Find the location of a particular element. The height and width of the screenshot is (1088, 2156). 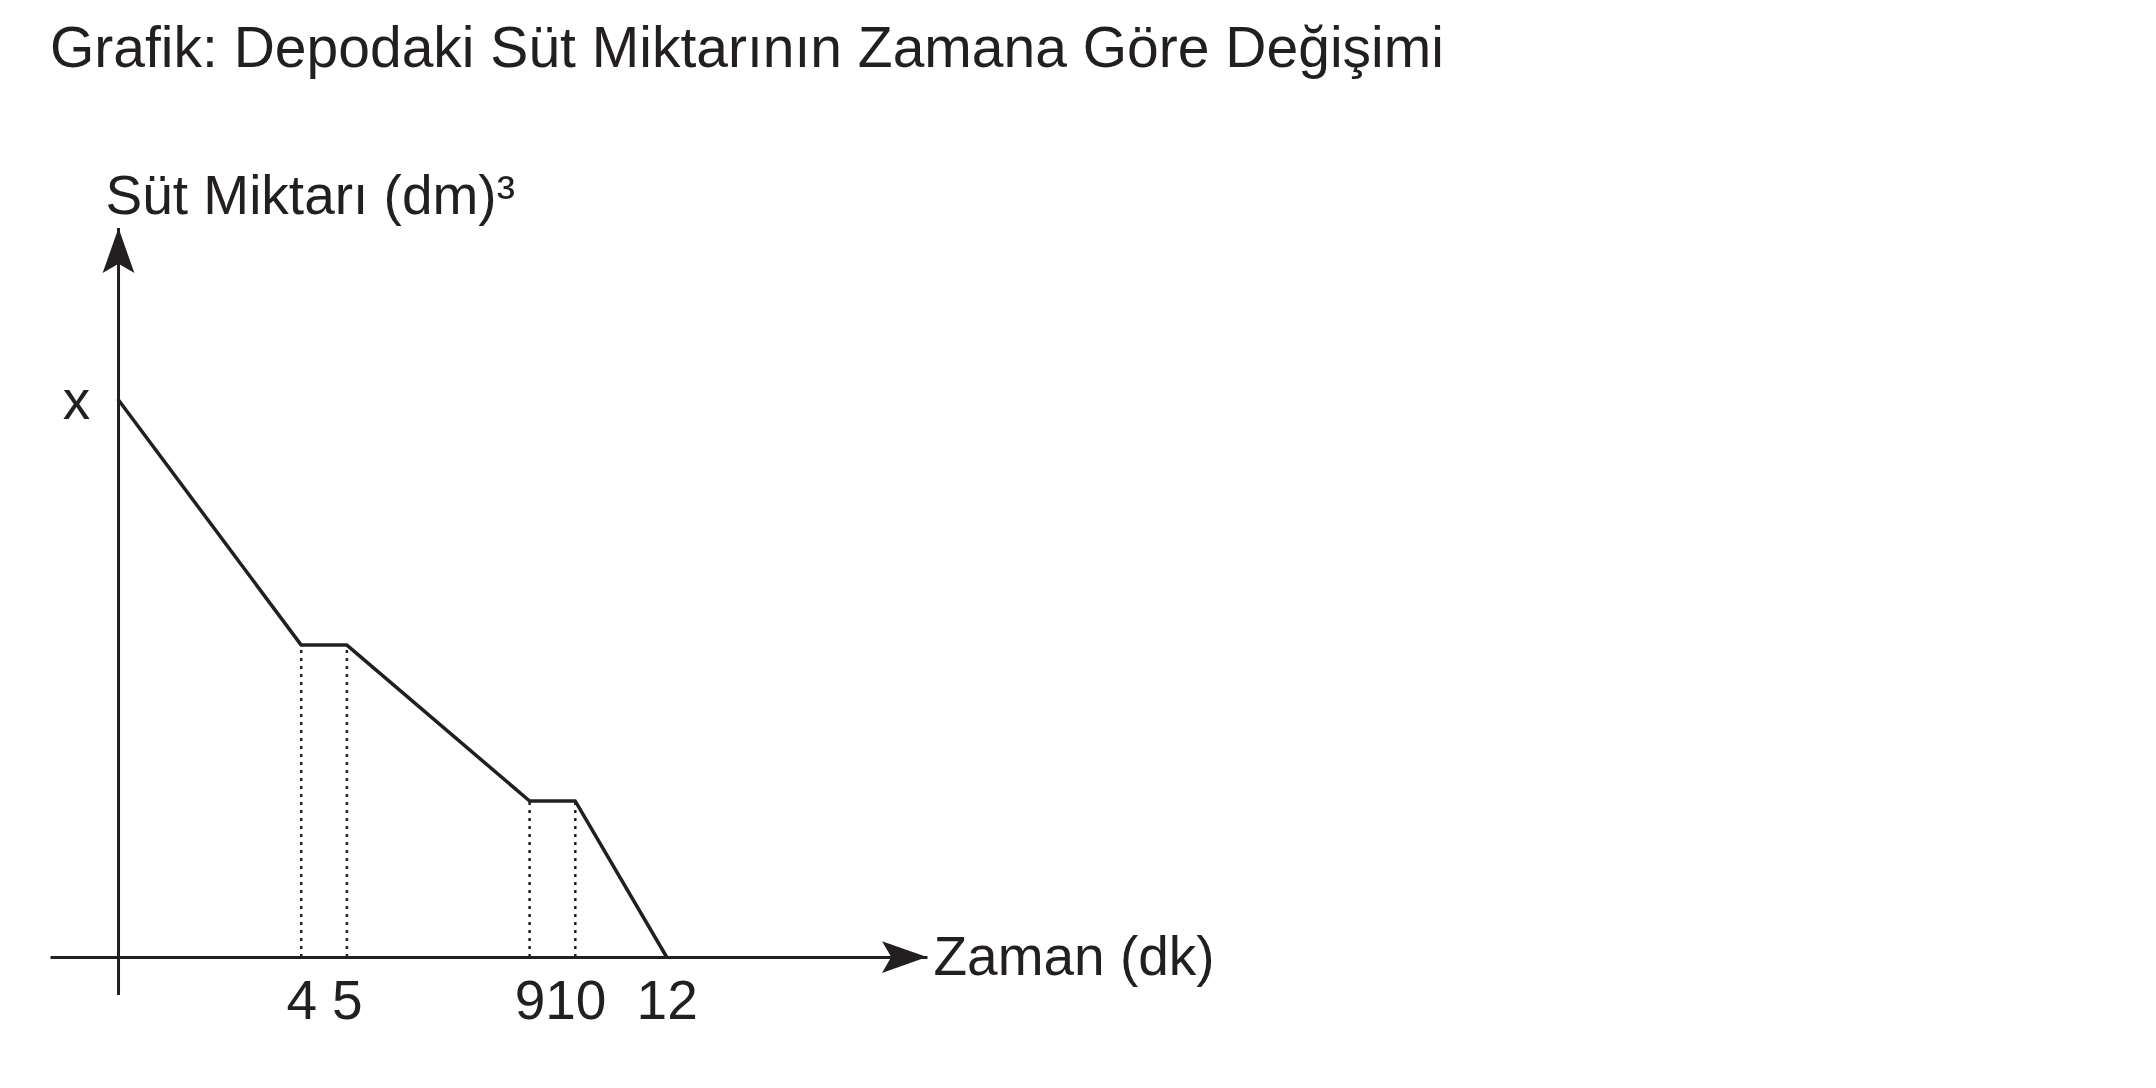

y-axis-title: Süt Miktarı (dm)³ is located at coordinates (310, 194).